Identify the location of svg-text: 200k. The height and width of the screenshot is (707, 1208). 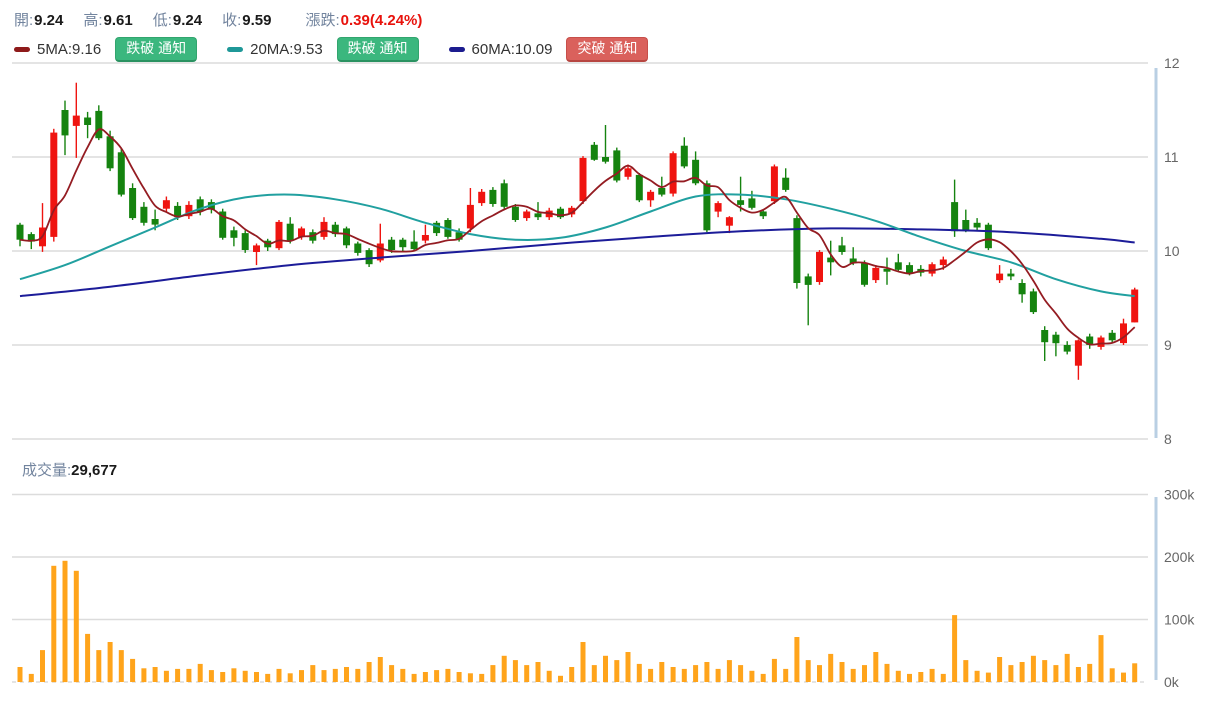
(1179, 557).